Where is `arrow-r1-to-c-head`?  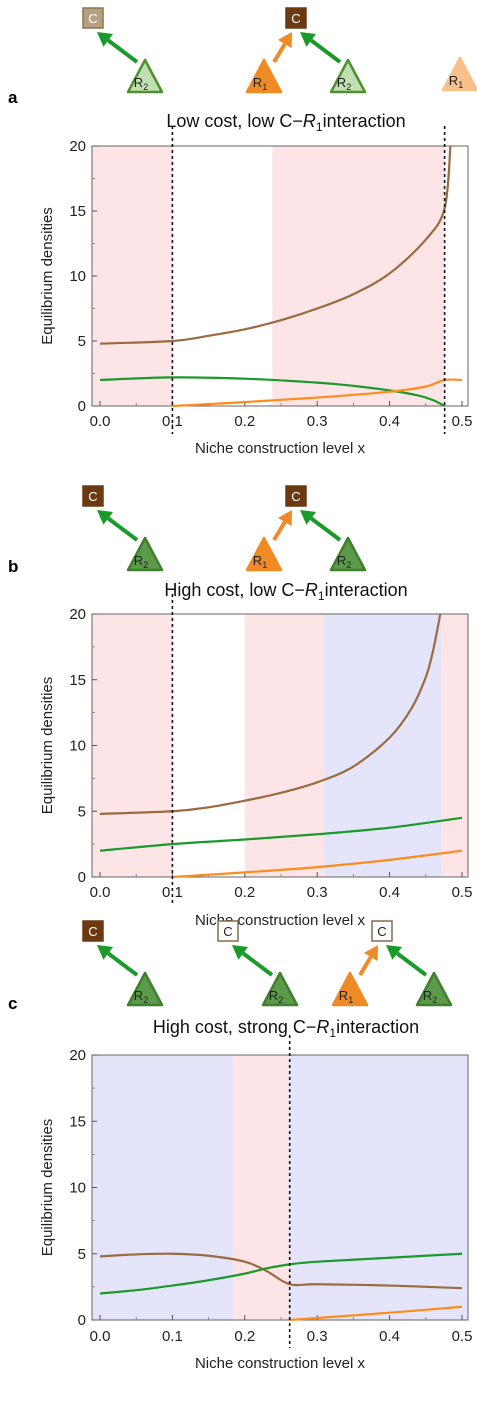 arrow-r1-to-c-head is located at coordinates (370, 953).